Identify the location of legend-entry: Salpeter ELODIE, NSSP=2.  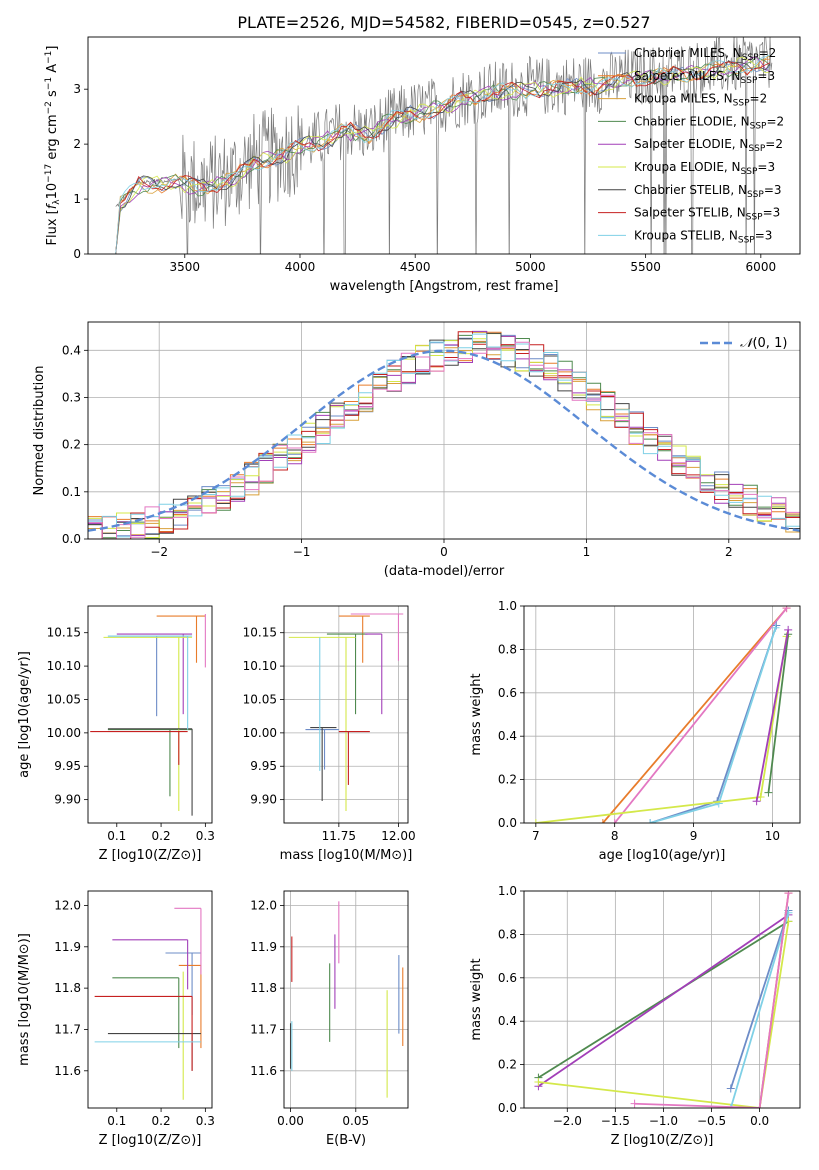
(708, 145).